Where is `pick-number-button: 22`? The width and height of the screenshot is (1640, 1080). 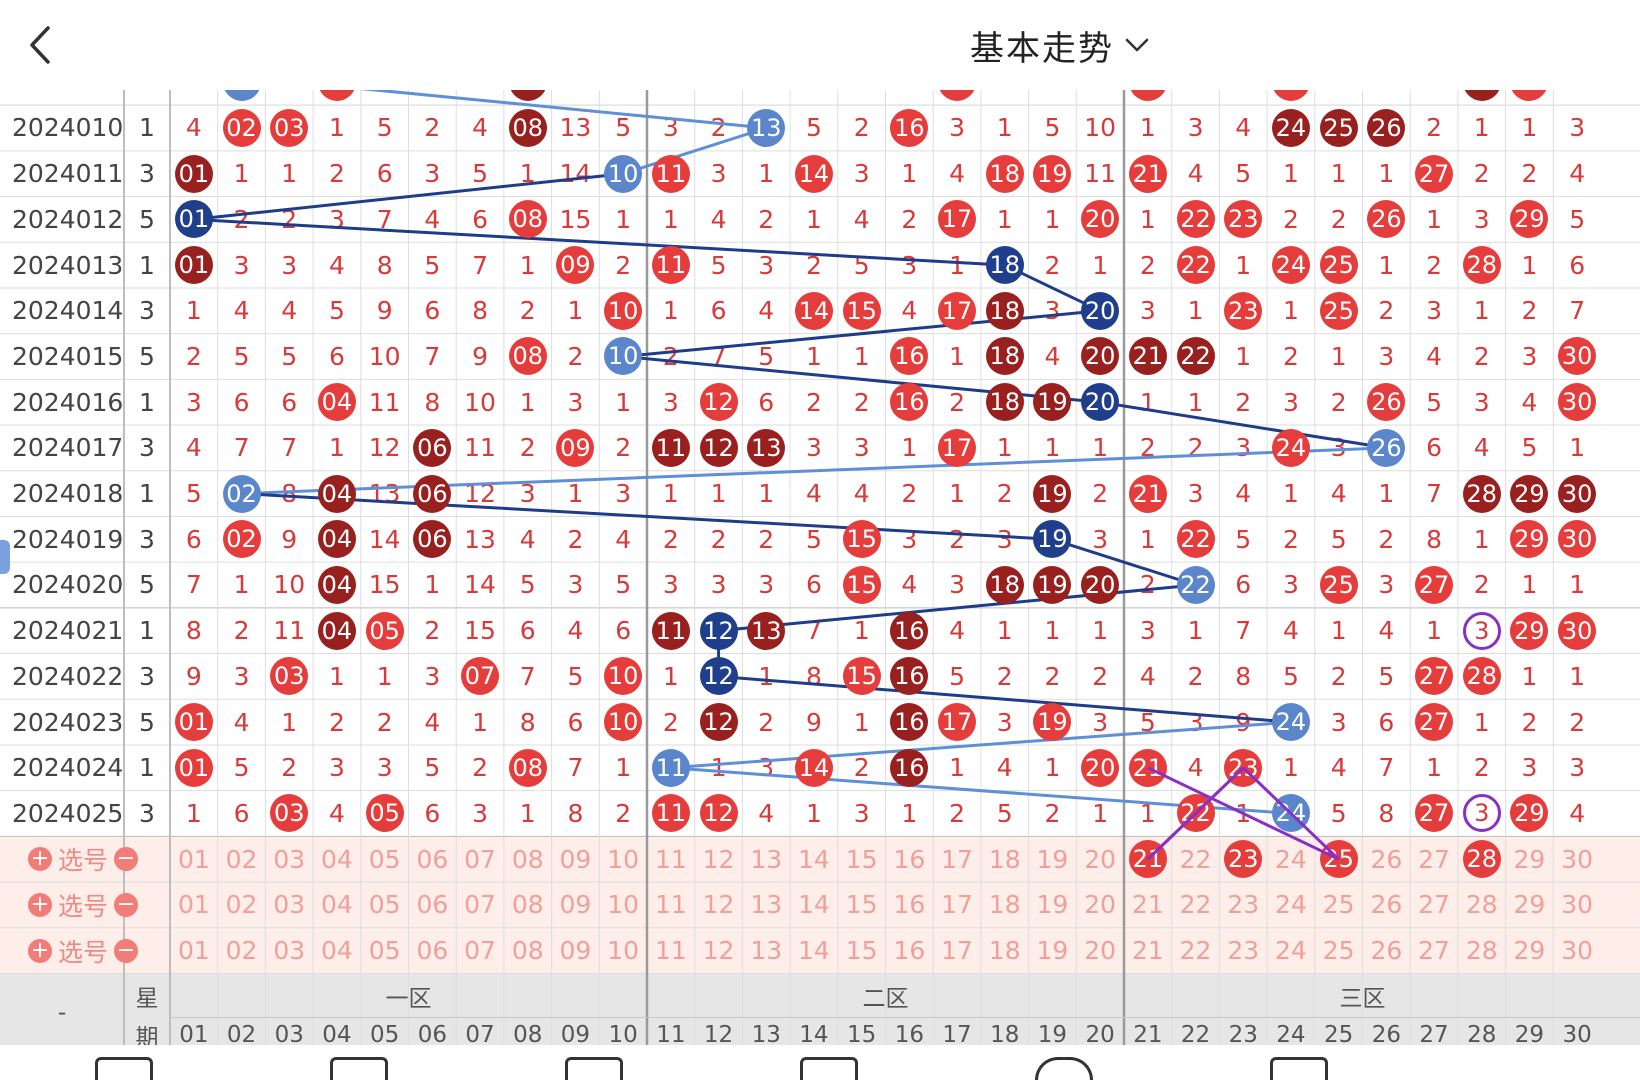 pick-number-button: 22 is located at coordinates (1196, 951).